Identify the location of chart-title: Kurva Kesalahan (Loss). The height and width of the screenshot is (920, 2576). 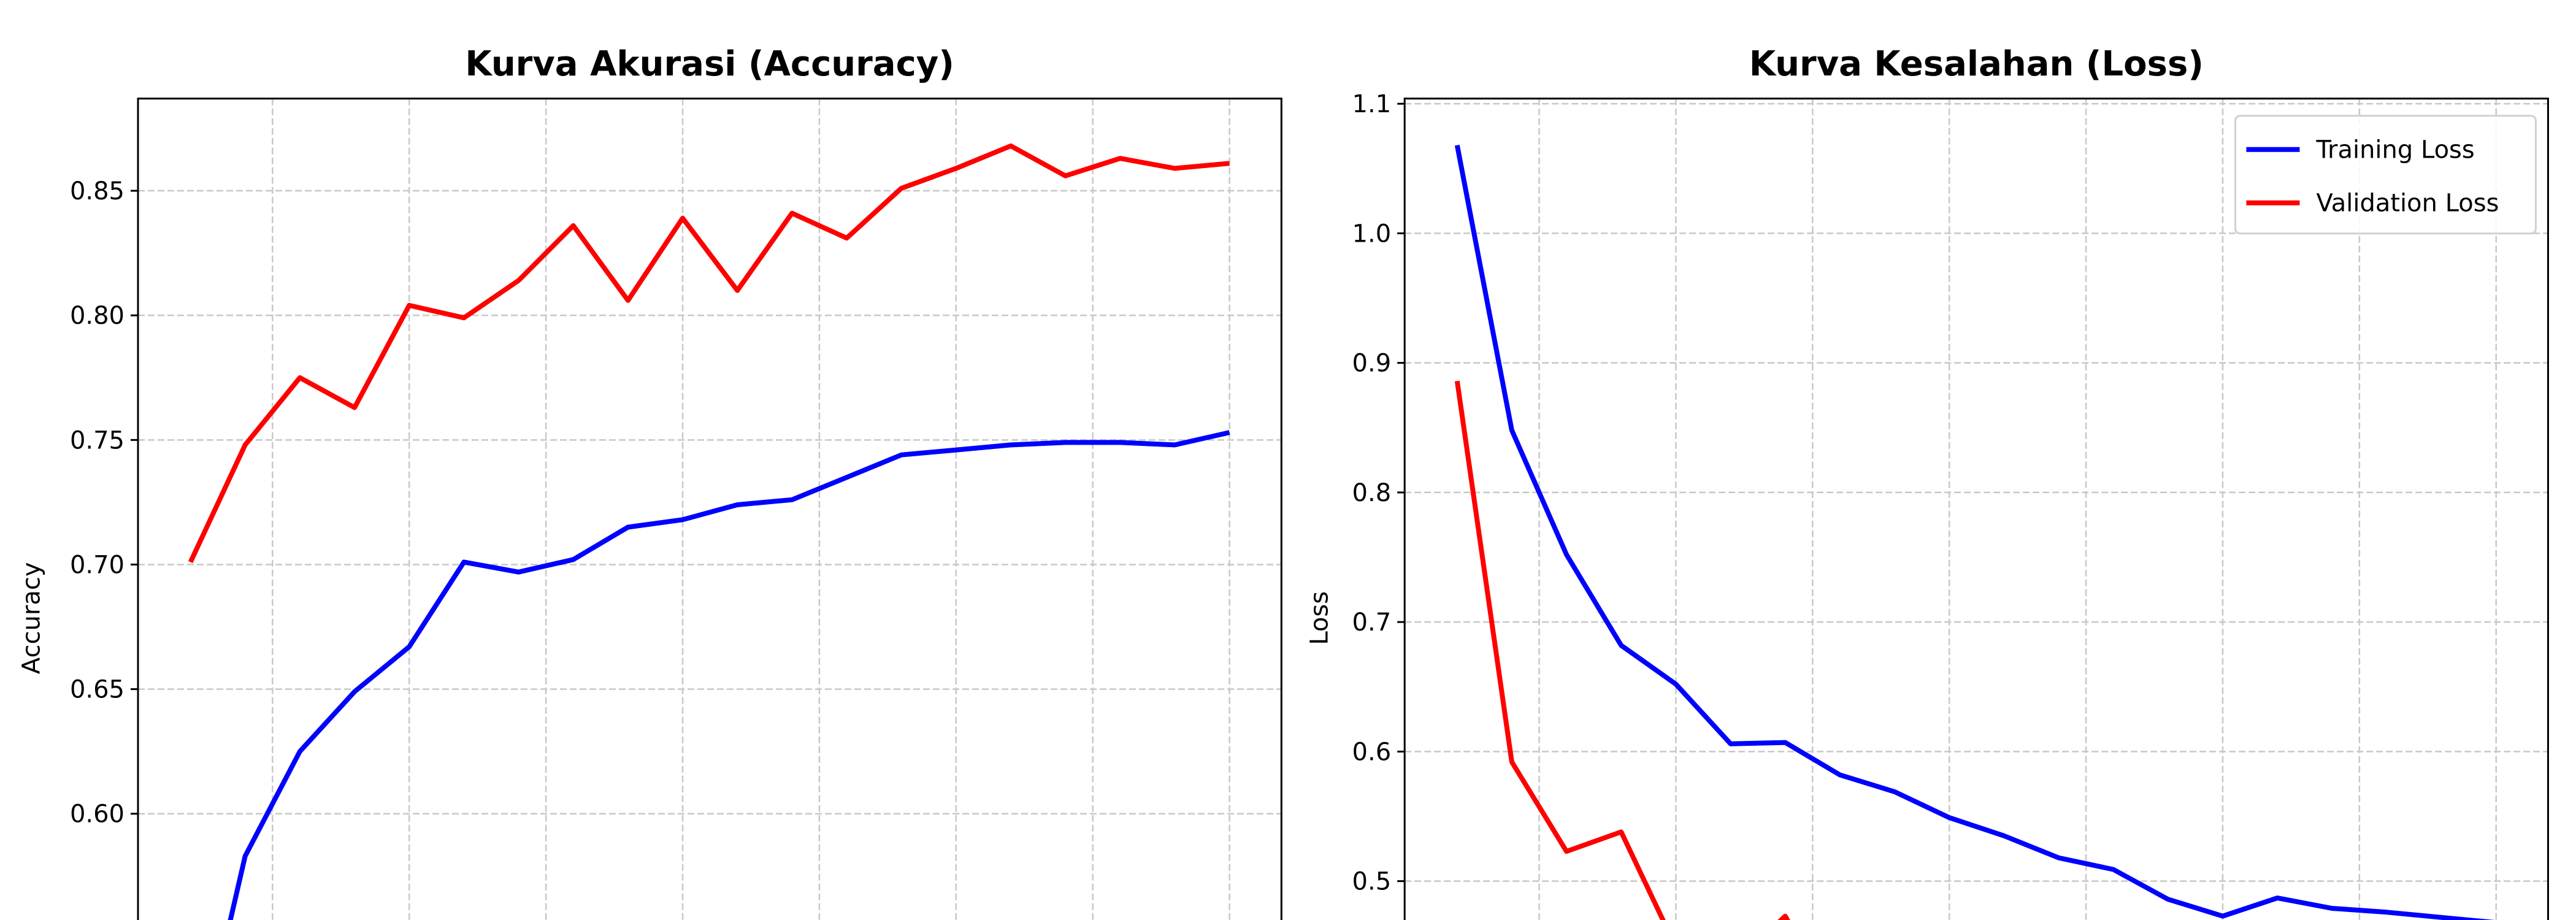
(1976, 64).